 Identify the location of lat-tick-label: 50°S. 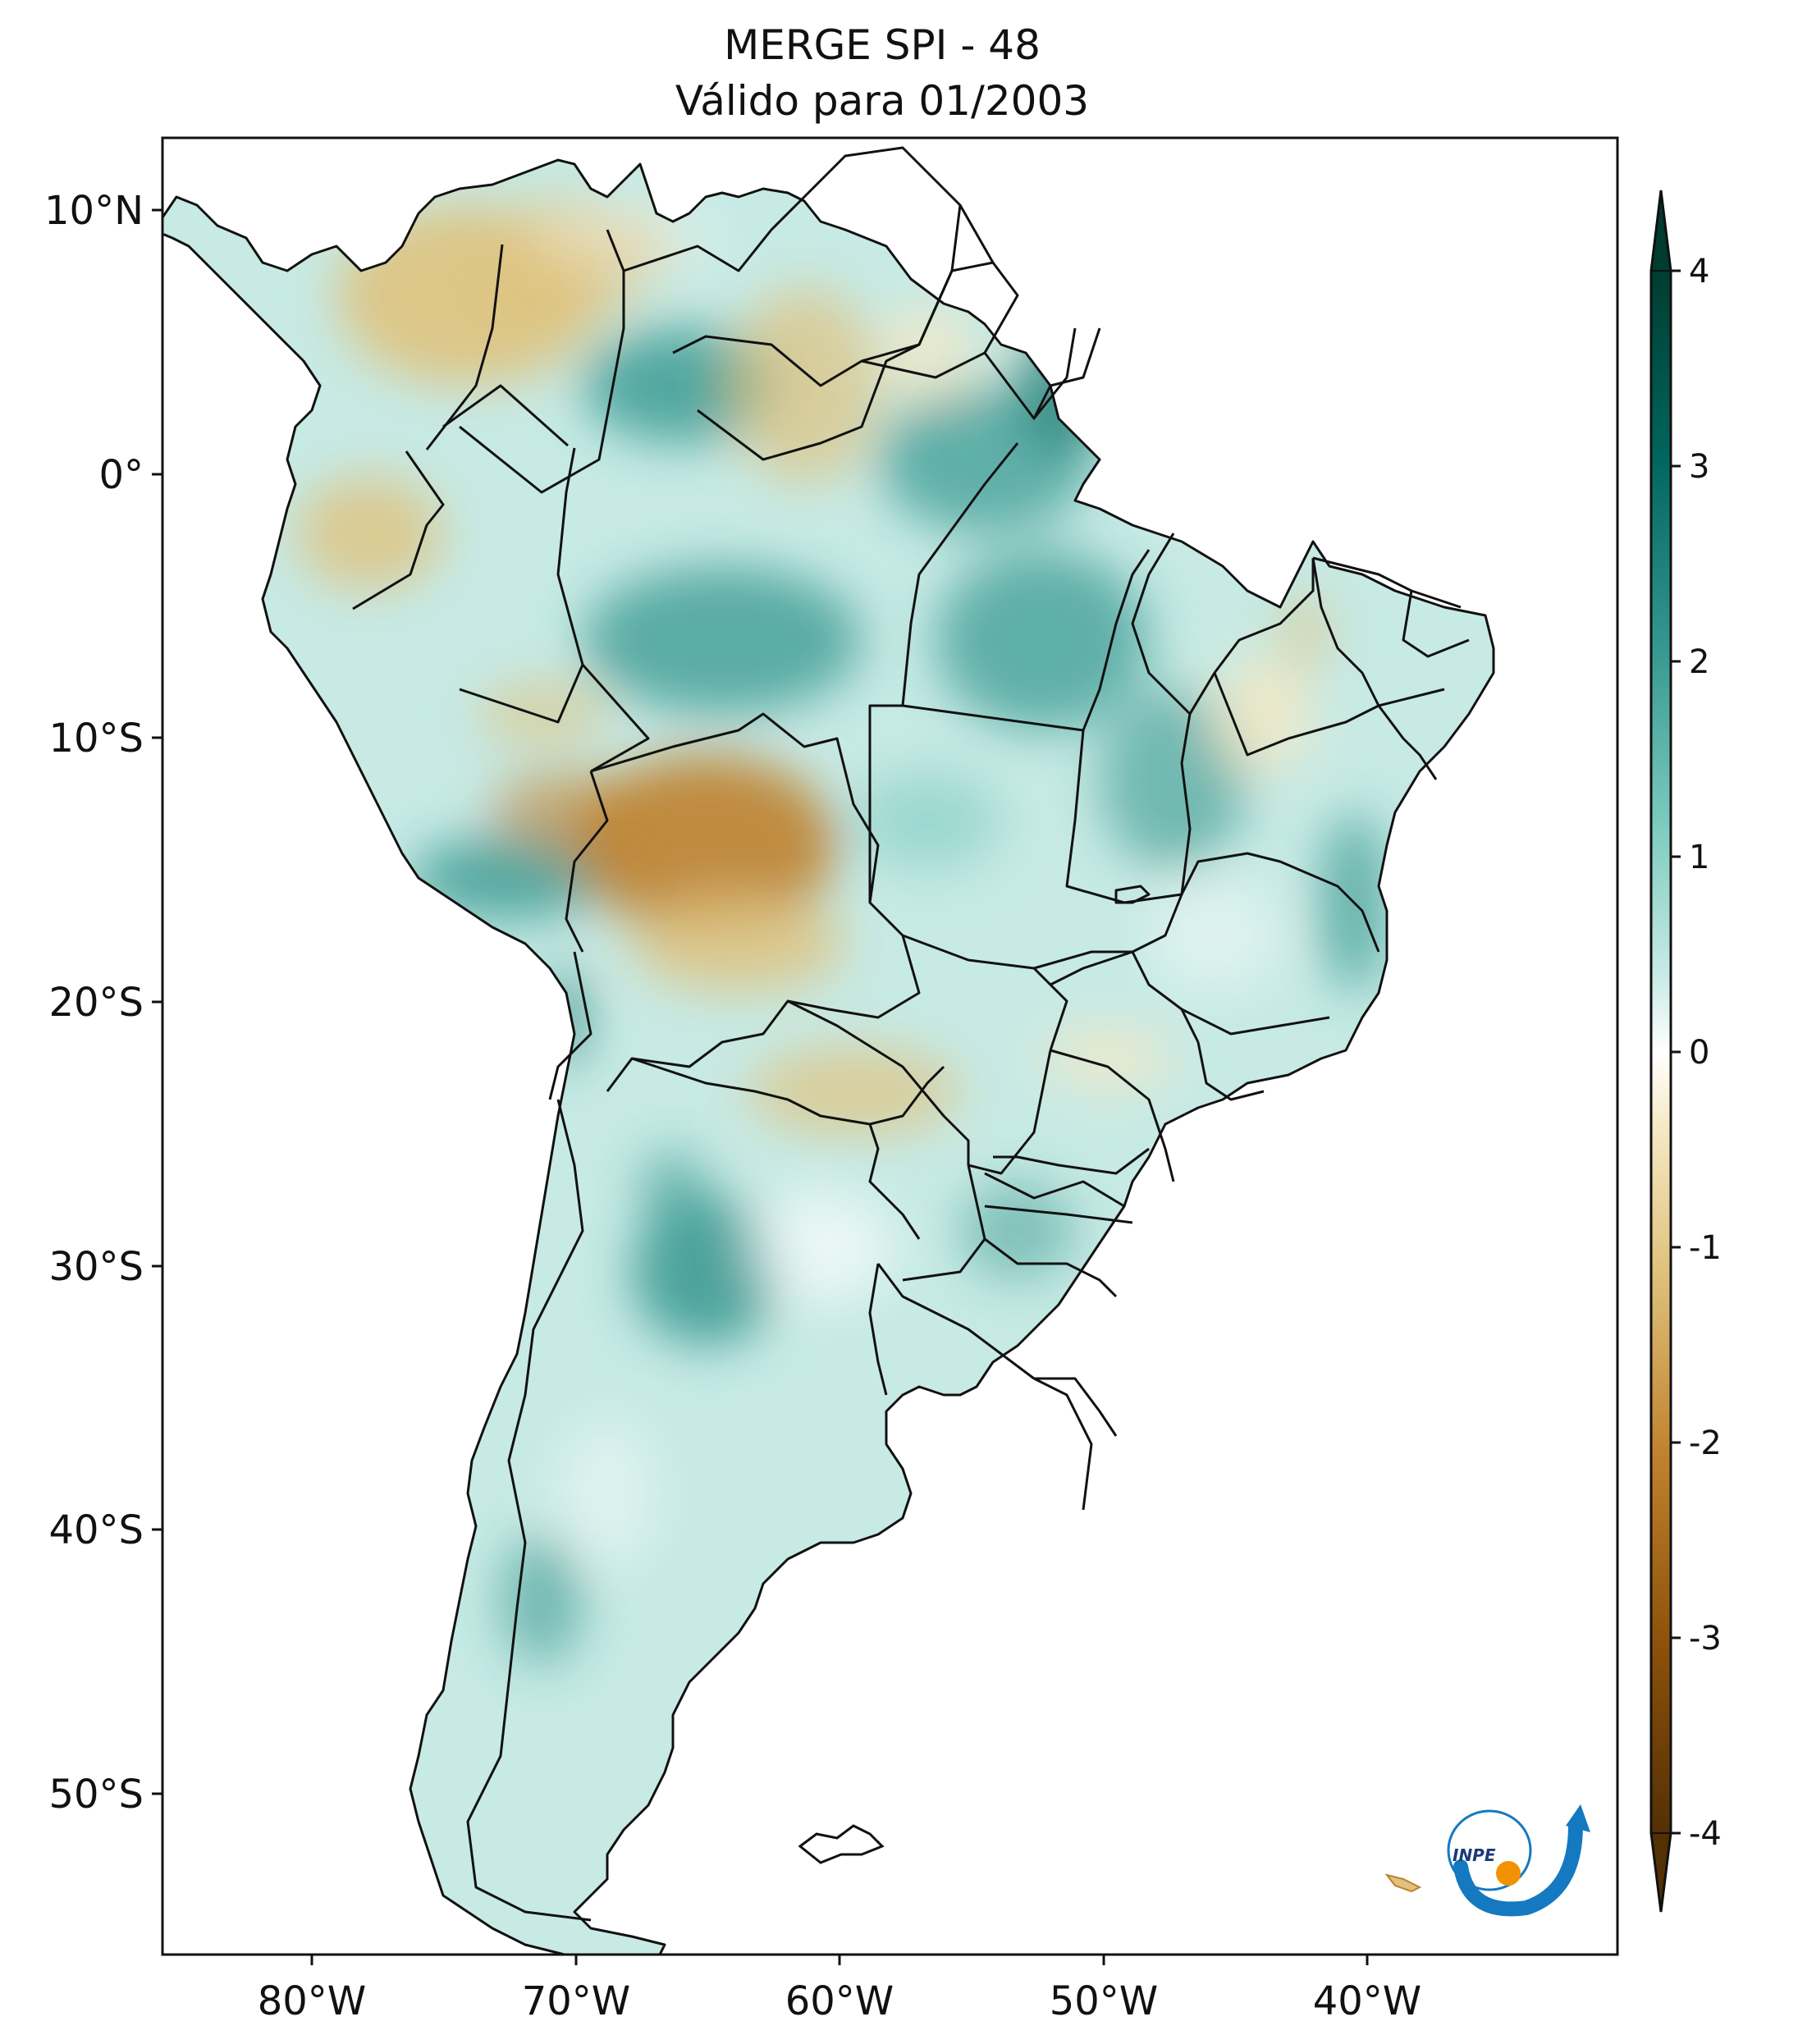
(96, 1795).